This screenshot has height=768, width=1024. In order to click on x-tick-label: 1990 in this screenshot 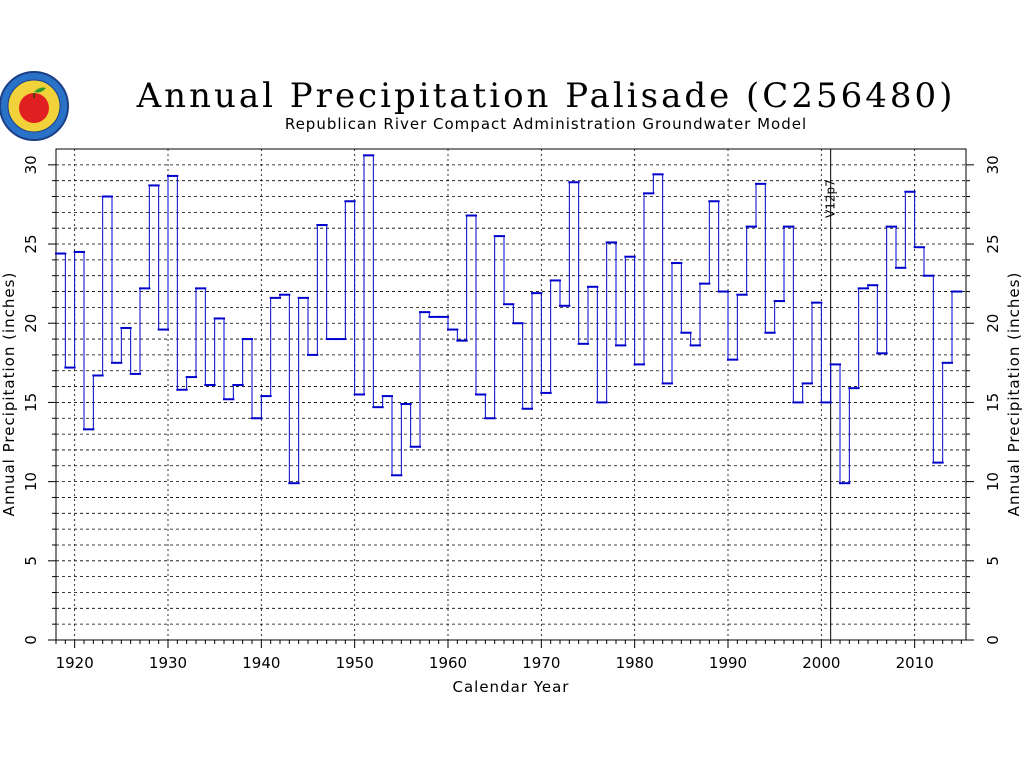, I will do `click(728, 663)`.